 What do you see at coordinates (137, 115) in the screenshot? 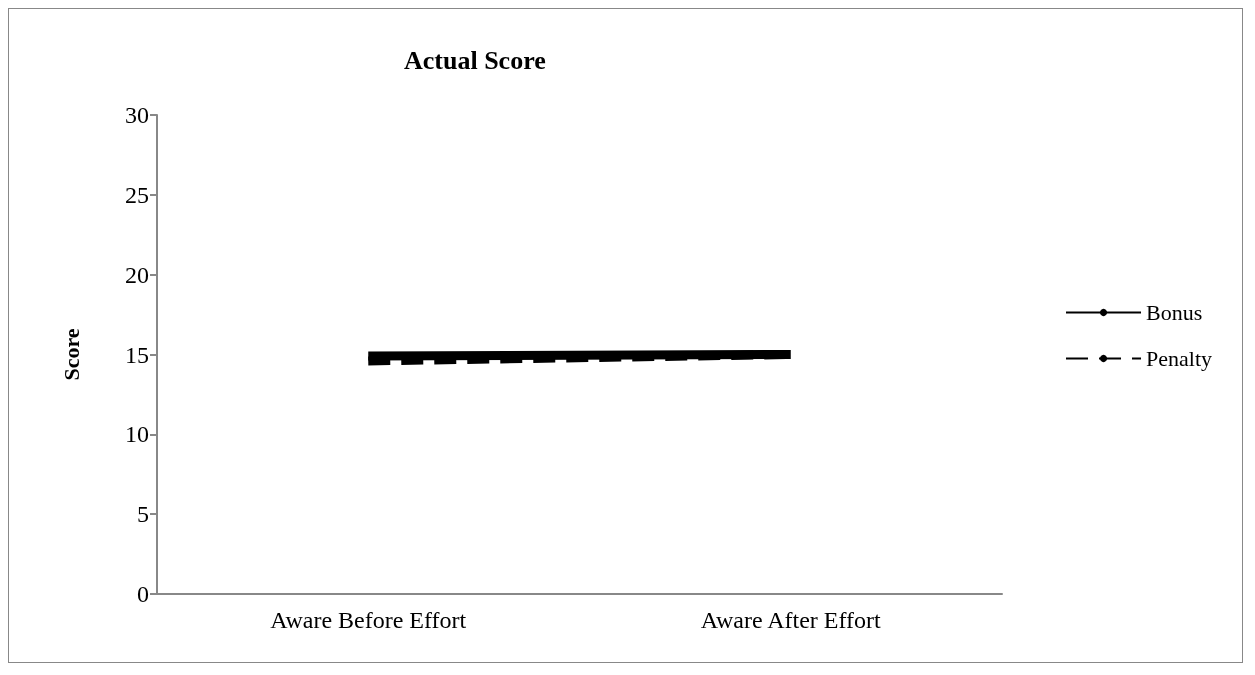
I see `y-tick-label: 30` at bounding box center [137, 115].